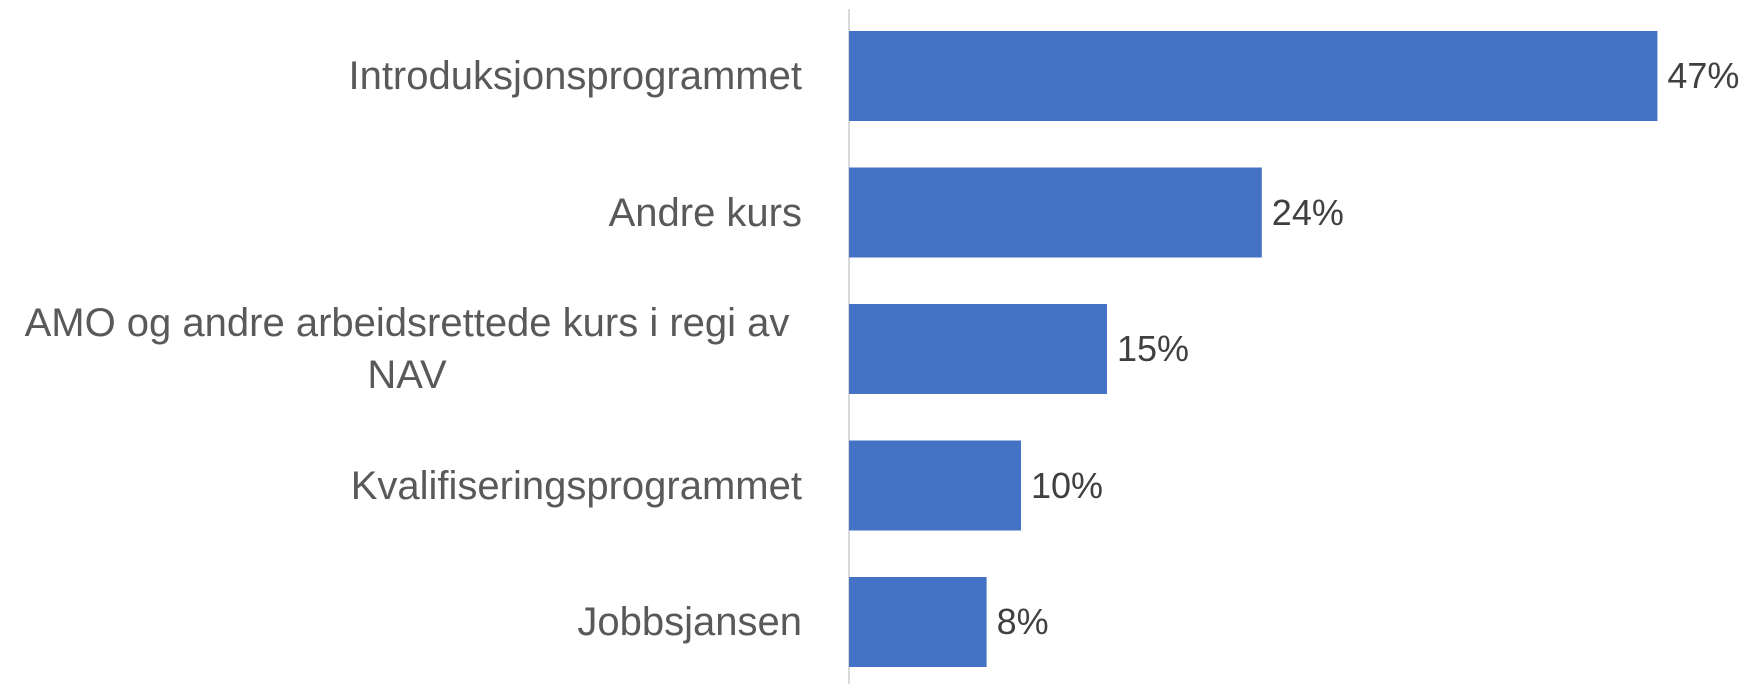 Image resolution: width=1747 pixels, height=684 pixels. Describe the element at coordinates (575, 76) in the screenshot. I see `category-label: Introduksjonsprogrammet` at that location.